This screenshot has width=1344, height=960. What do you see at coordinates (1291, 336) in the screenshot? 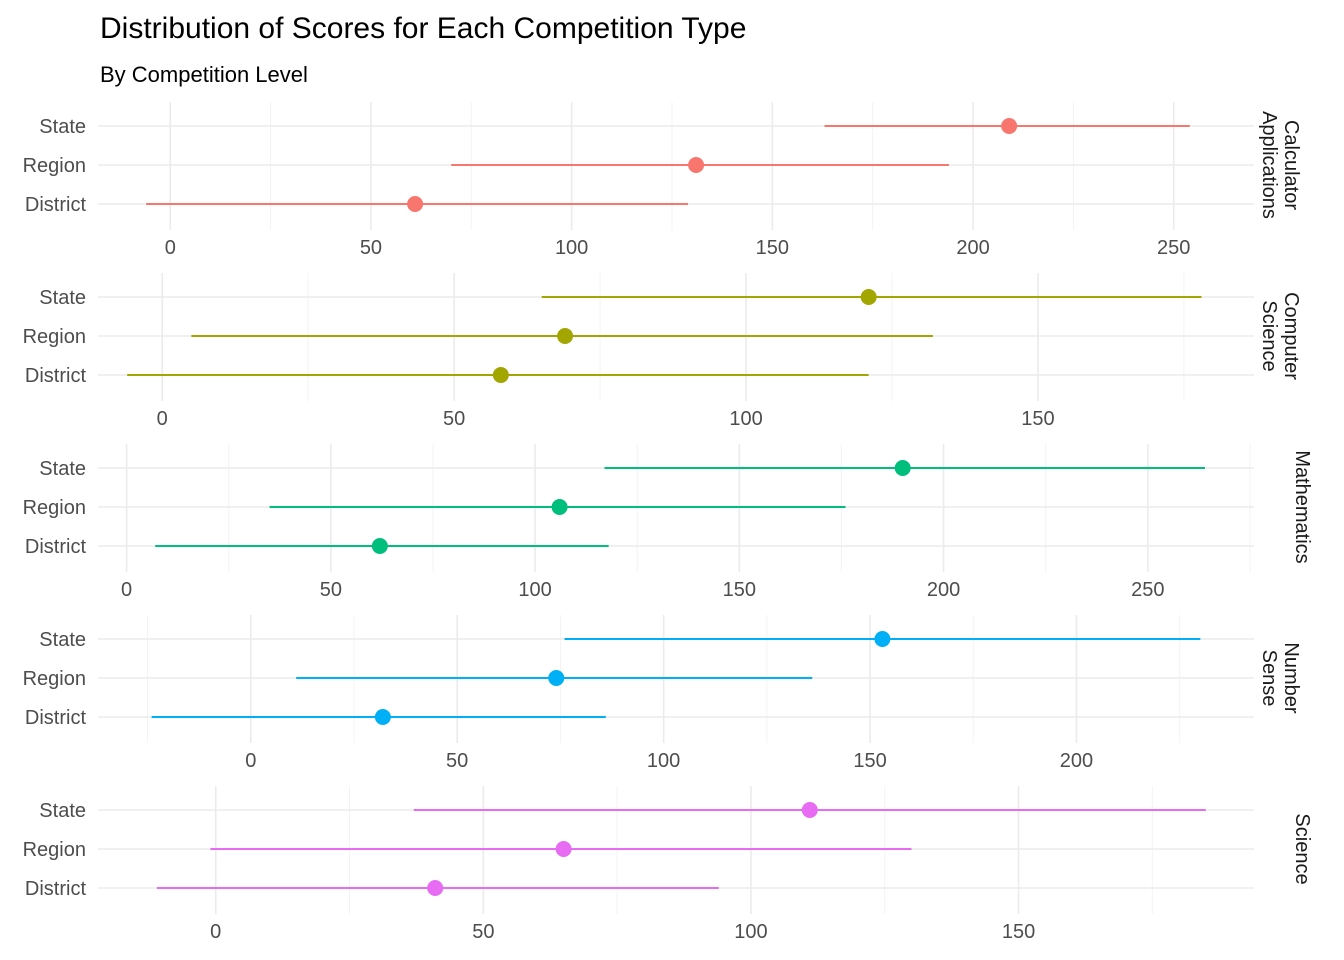
I see `strip-label-line: Computer` at bounding box center [1291, 336].